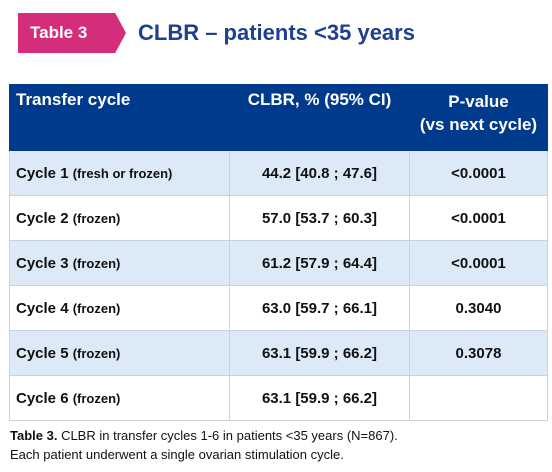 Image resolution: width=552 pixels, height=472 pixels. I want to click on p-value-cell: 0.3040, so click(478, 308).